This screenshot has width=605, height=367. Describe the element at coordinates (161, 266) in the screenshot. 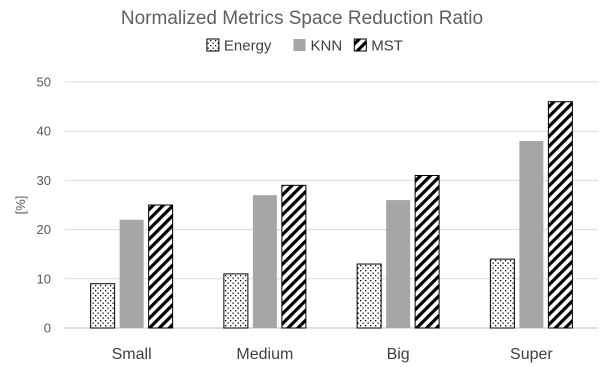

I see `bar-mst-small` at that location.